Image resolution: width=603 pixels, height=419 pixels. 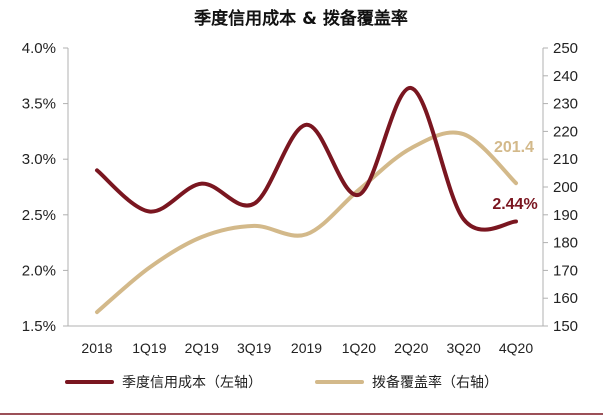 I want to click on x-tick-label: 2Q19, so click(x=202, y=348).